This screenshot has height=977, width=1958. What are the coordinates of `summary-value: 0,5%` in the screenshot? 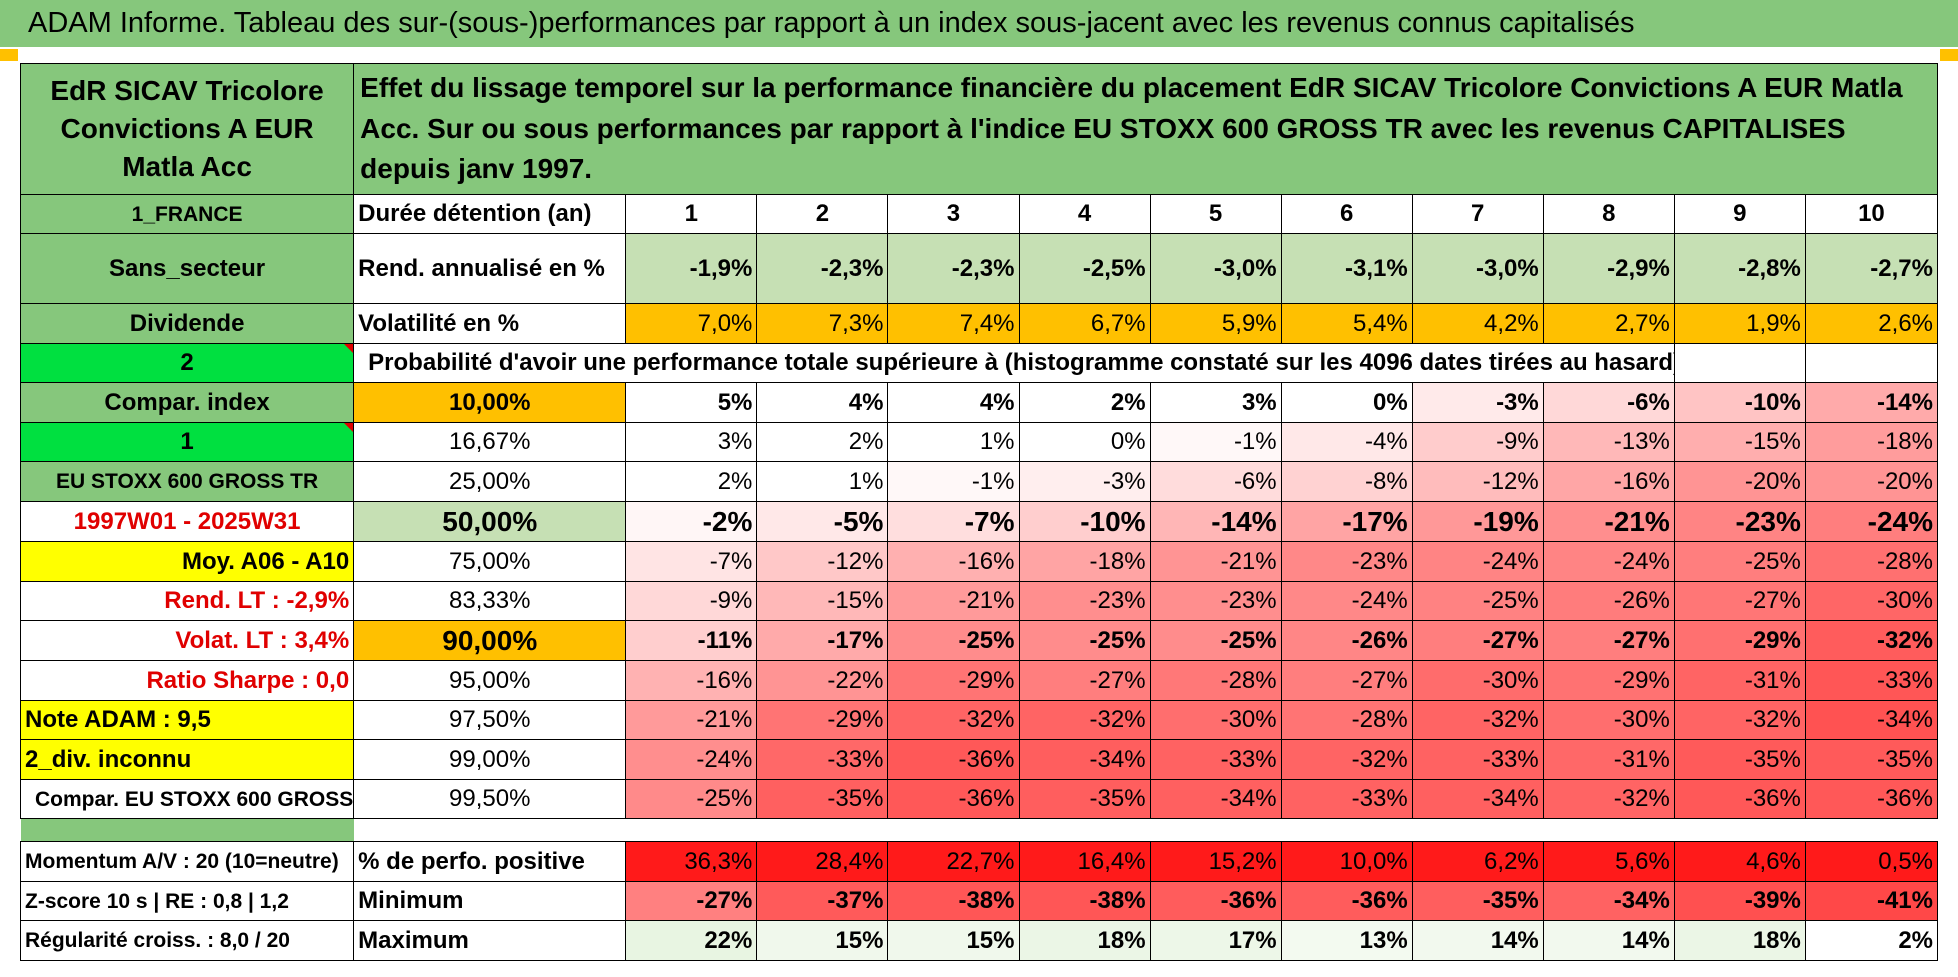 It's located at (1871, 861).